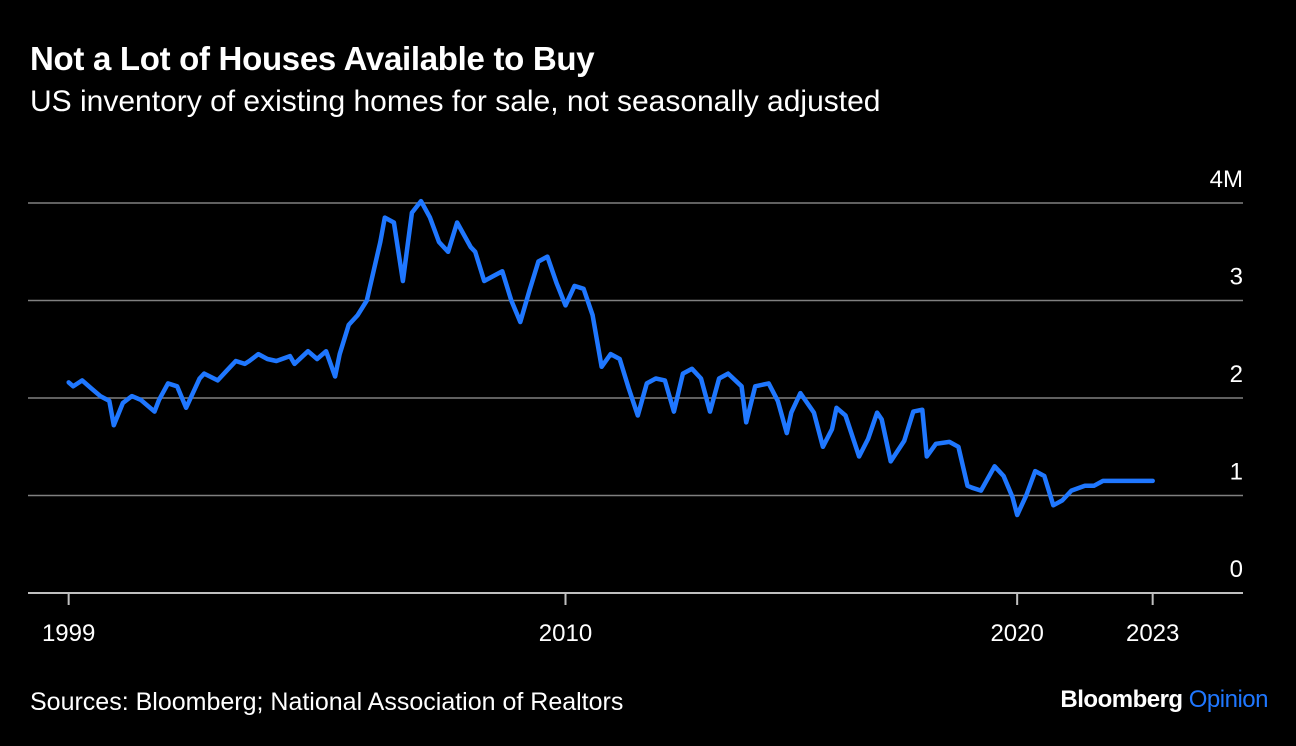 This screenshot has height=746, width=1296. I want to click on brand-accent: Opinion, so click(1228, 699).